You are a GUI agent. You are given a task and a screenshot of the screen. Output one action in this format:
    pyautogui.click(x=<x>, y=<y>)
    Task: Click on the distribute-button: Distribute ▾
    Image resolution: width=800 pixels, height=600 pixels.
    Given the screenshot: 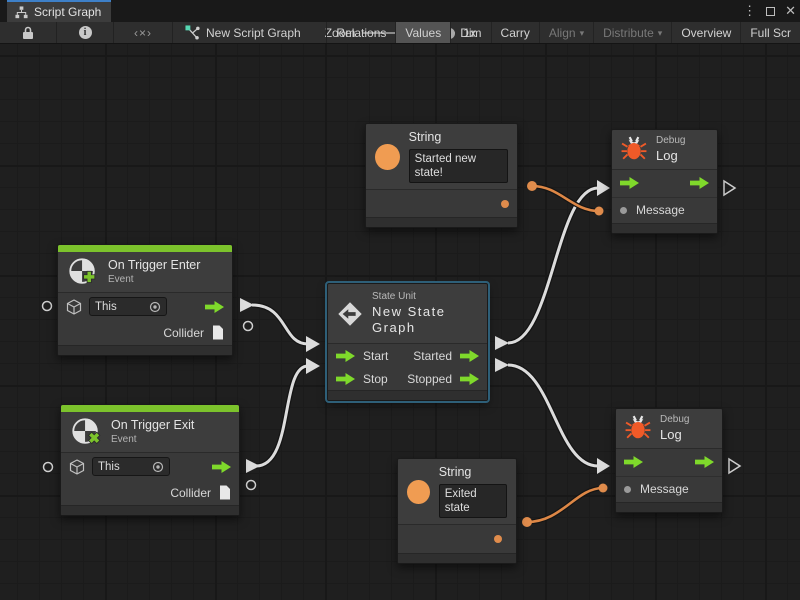 What is the action you would take?
    pyautogui.click(x=632, y=32)
    